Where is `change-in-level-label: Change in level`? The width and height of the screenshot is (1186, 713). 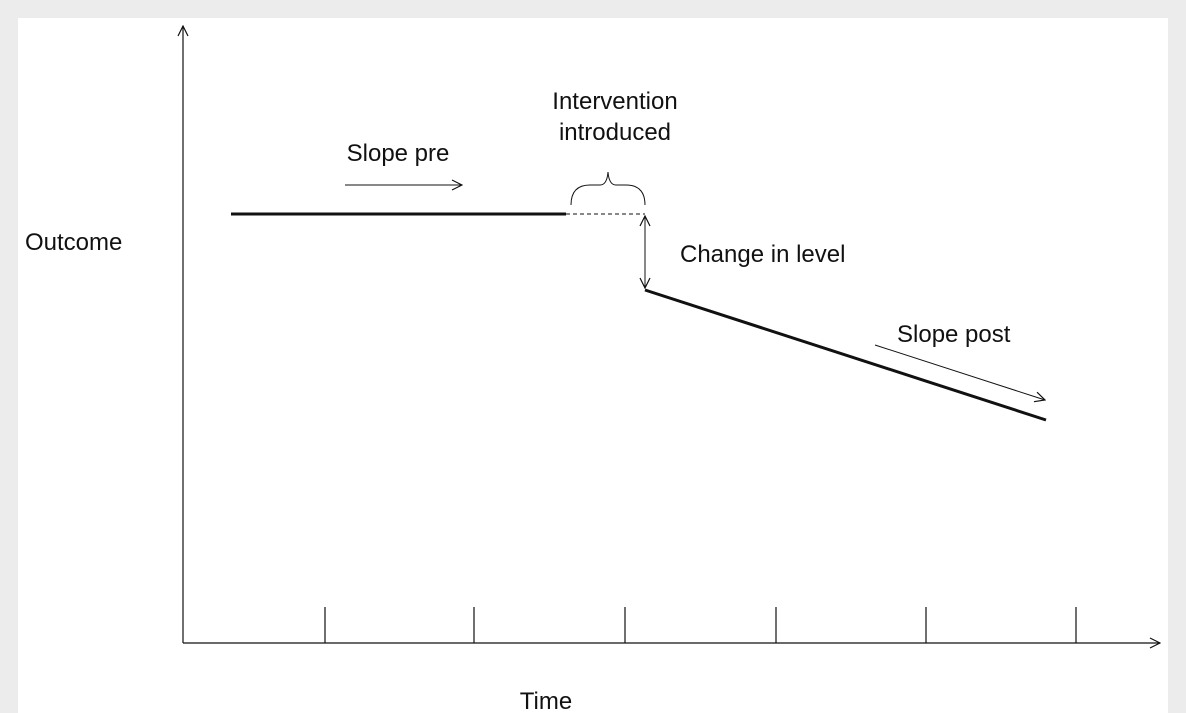
change-in-level-label: Change in level is located at coordinates (762, 254).